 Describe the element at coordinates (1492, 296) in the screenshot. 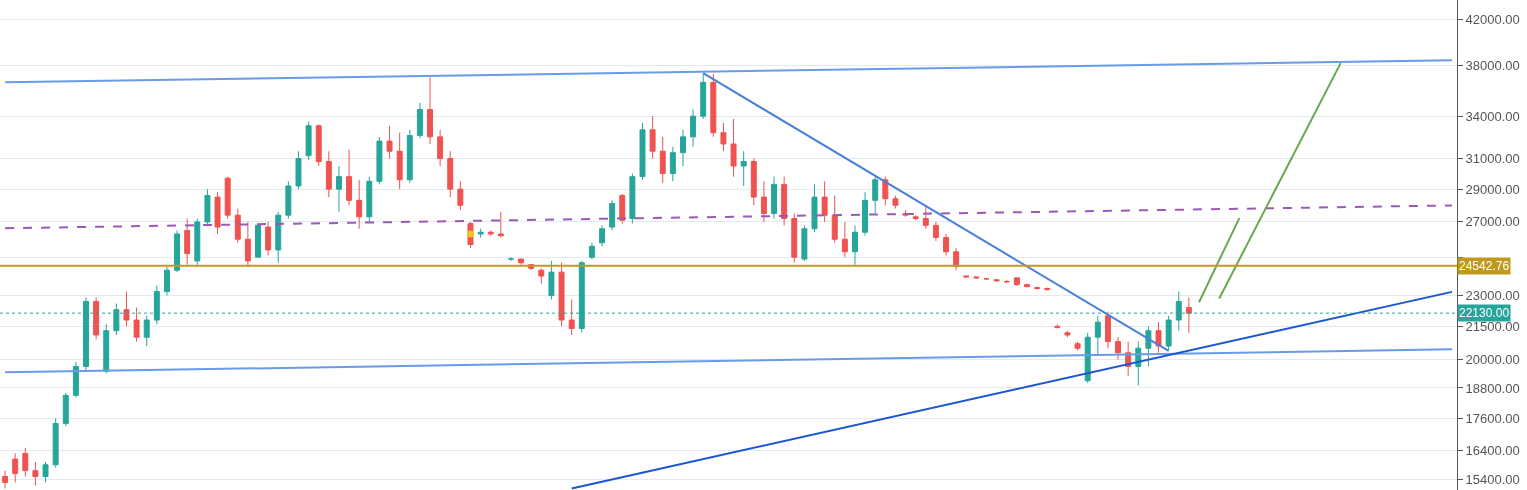

I see `y-tick-label: 23000.00` at that location.